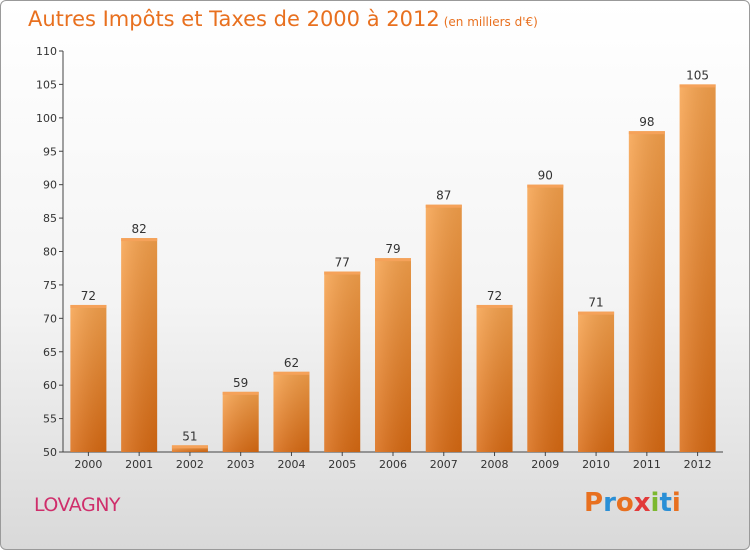 This screenshot has width=750, height=550. I want to click on bar-shade-2012, so click(697, 268).